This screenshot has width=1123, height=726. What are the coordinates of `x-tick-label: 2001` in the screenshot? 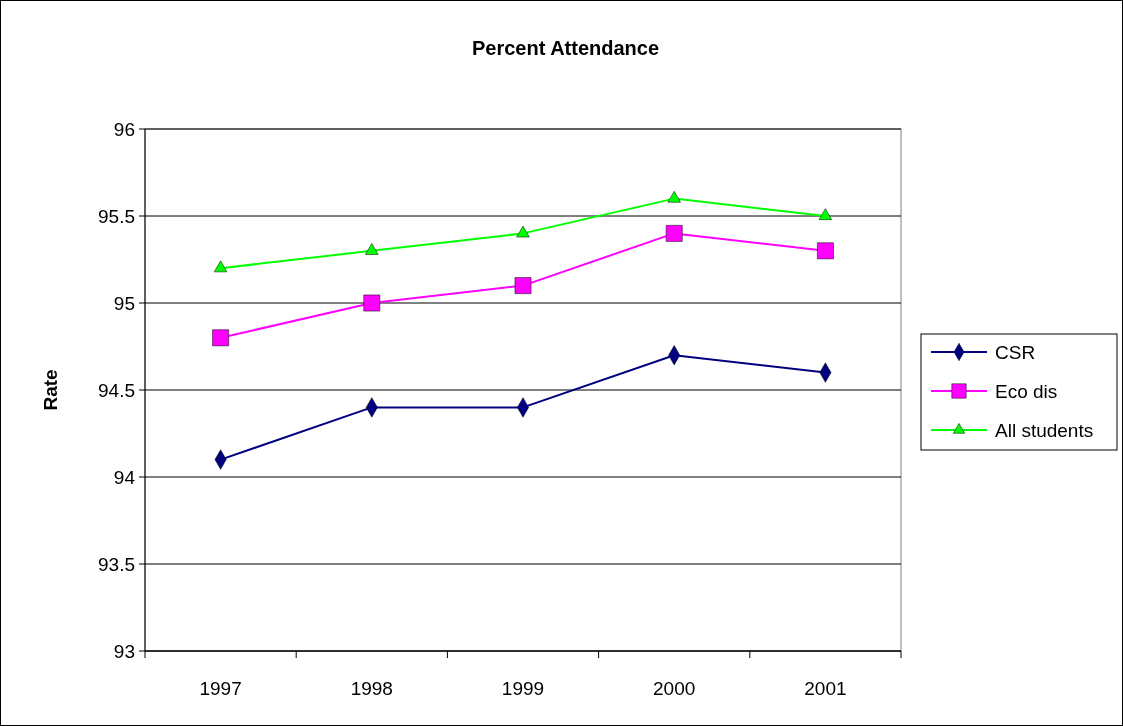 It's located at (825, 688).